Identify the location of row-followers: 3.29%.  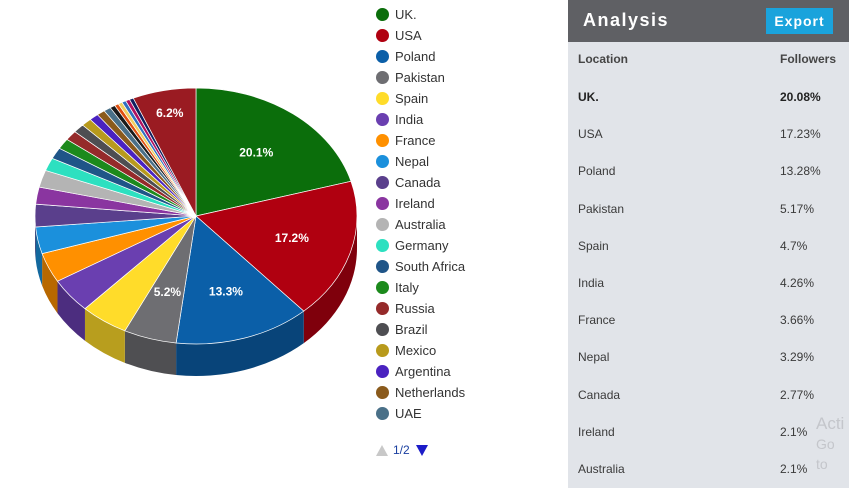
(797, 357).